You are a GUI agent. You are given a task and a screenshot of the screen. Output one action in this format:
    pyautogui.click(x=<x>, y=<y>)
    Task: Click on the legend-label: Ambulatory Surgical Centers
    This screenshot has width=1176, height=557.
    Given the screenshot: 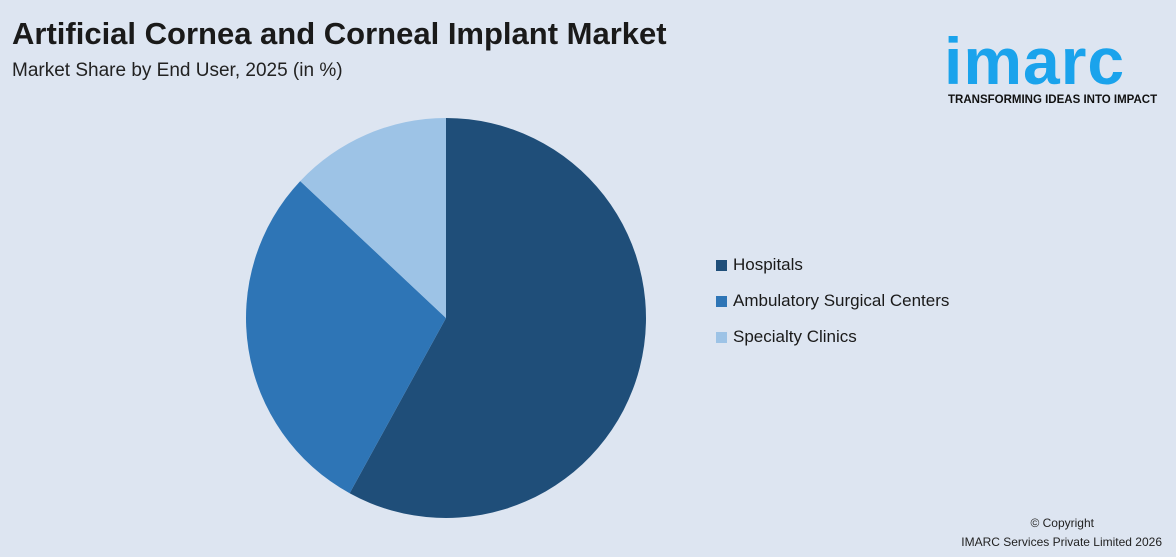 What is the action you would take?
    pyautogui.click(x=841, y=300)
    